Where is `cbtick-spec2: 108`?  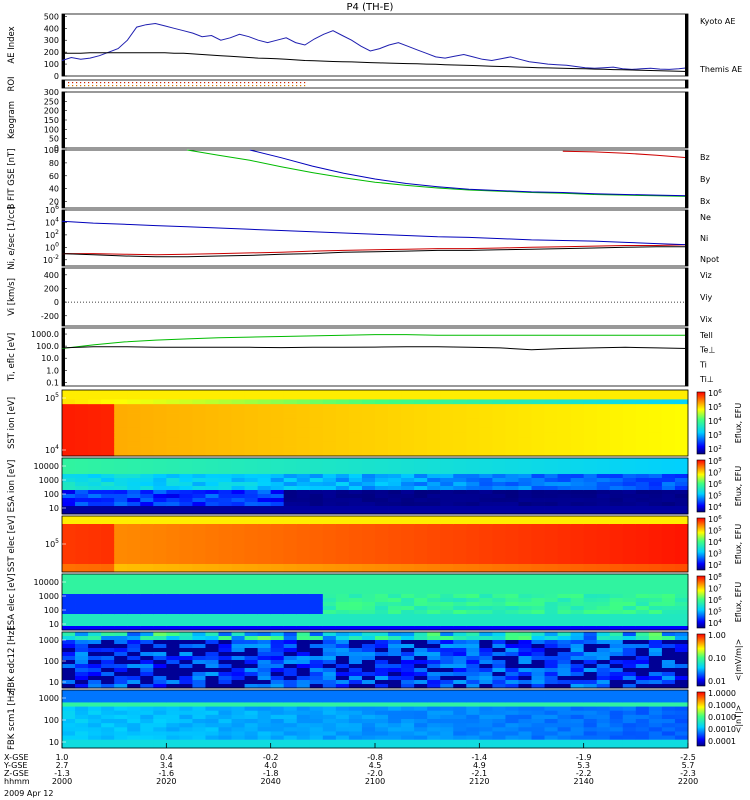 cbtick-spec2: 108 is located at coordinates (715, 461).